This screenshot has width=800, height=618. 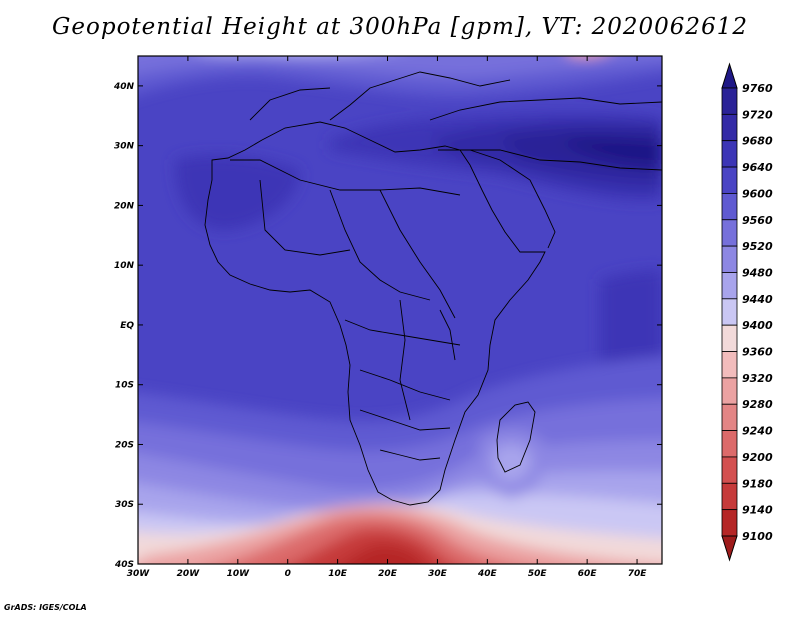 What do you see at coordinates (729, 548) in the screenshot?
I see `colorbar-bottom-arrow` at bounding box center [729, 548].